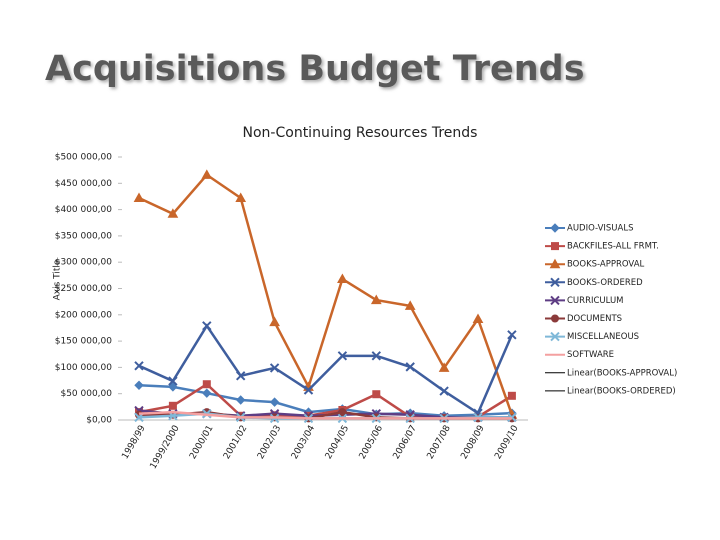 This screenshot has height=540, width=720. What do you see at coordinates (595, 301) in the screenshot?
I see `legend-label: CURRICULUM` at bounding box center [595, 301].